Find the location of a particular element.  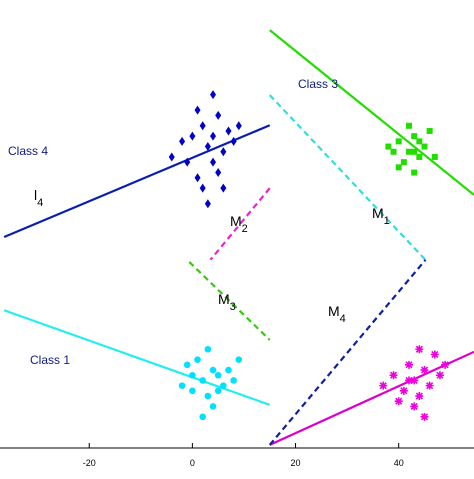

annotation-text: Class 4 is located at coordinates (28, 151).